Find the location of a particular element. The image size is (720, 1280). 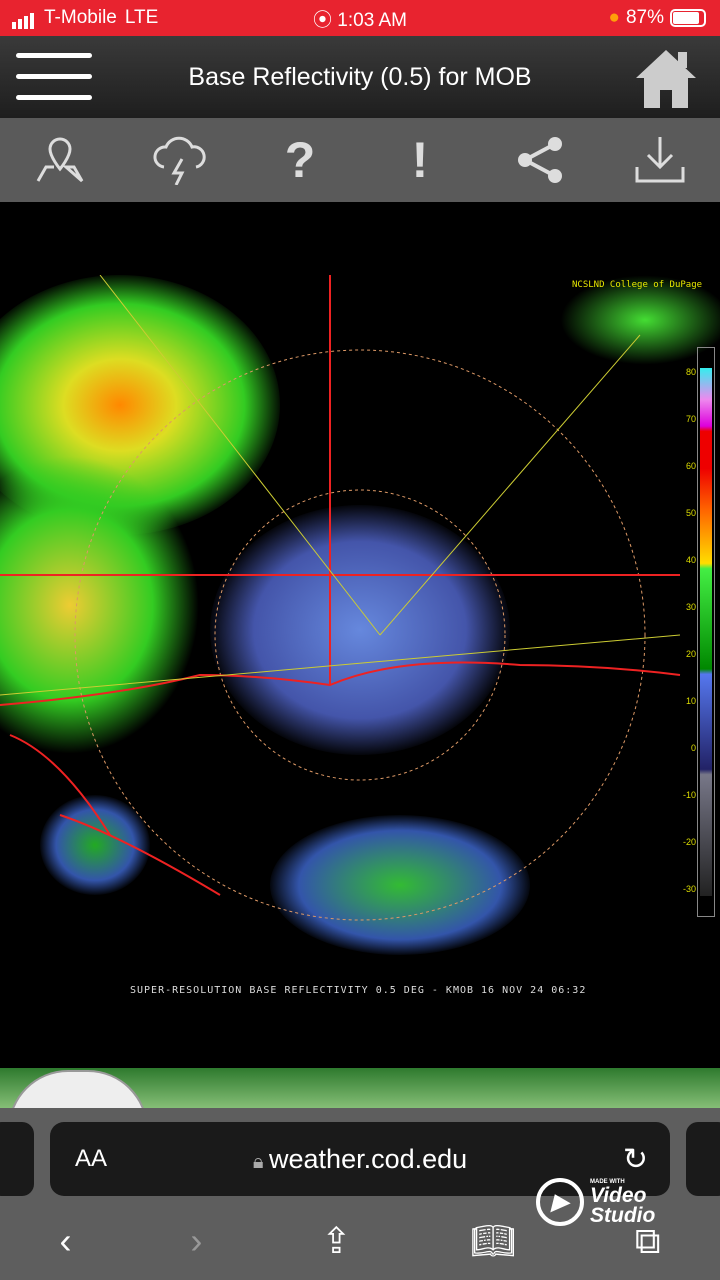

forward-icon: › is located at coordinates (196, 1240).